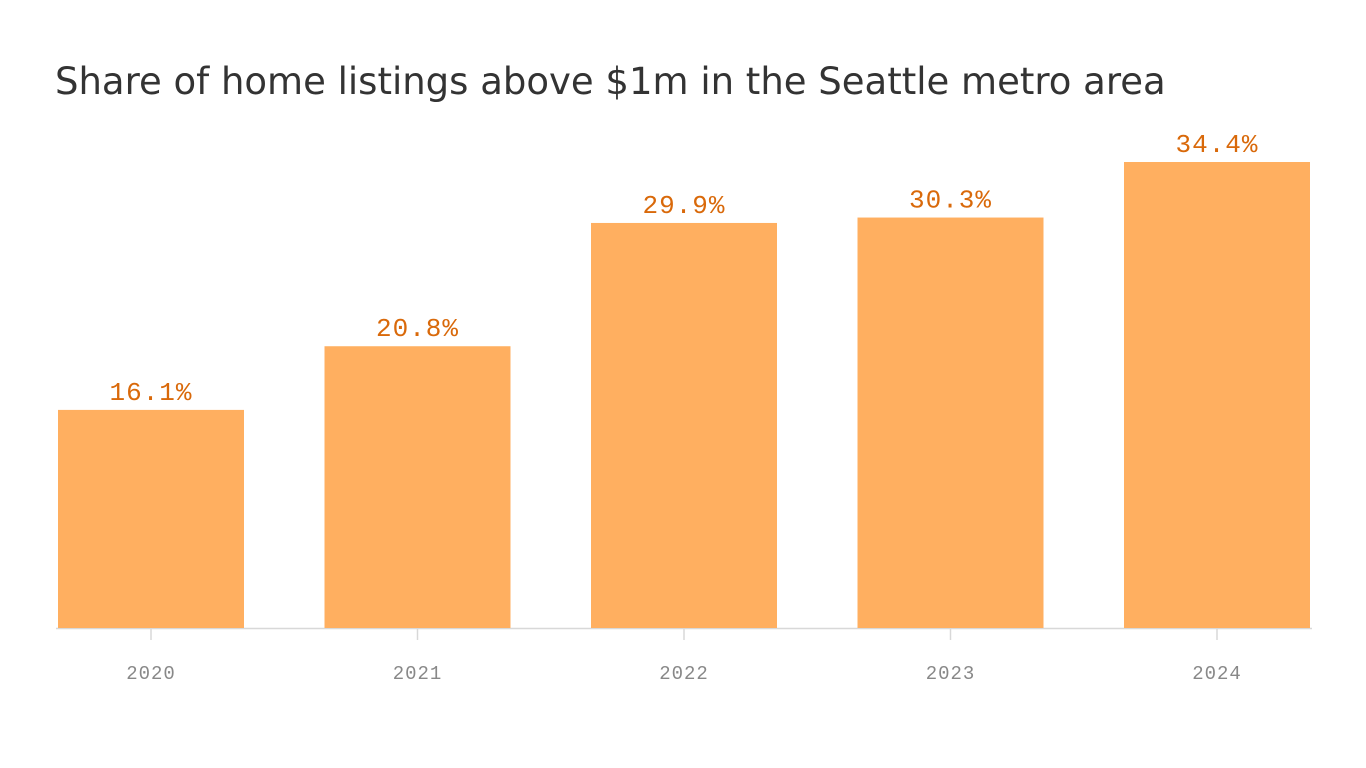 This screenshot has height=768, width=1366. What do you see at coordinates (417, 329) in the screenshot?
I see `value-label: 20.8%` at bounding box center [417, 329].